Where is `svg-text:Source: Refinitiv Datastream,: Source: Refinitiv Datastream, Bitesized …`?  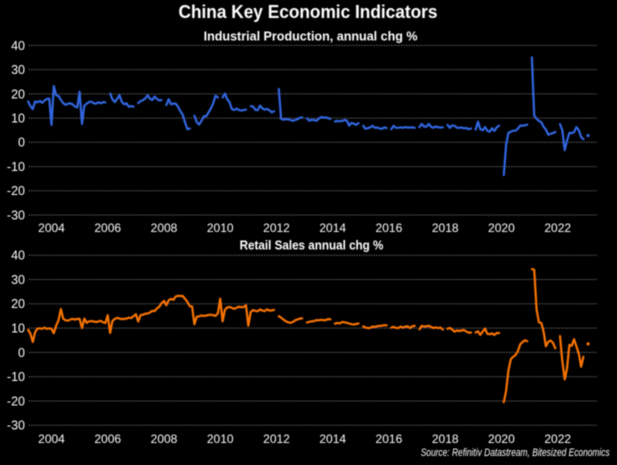
svg-text:Source: Refinitiv Datastream,: Source: Refinitiv Datastream, Bitesized … is located at coordinates (515, 453).